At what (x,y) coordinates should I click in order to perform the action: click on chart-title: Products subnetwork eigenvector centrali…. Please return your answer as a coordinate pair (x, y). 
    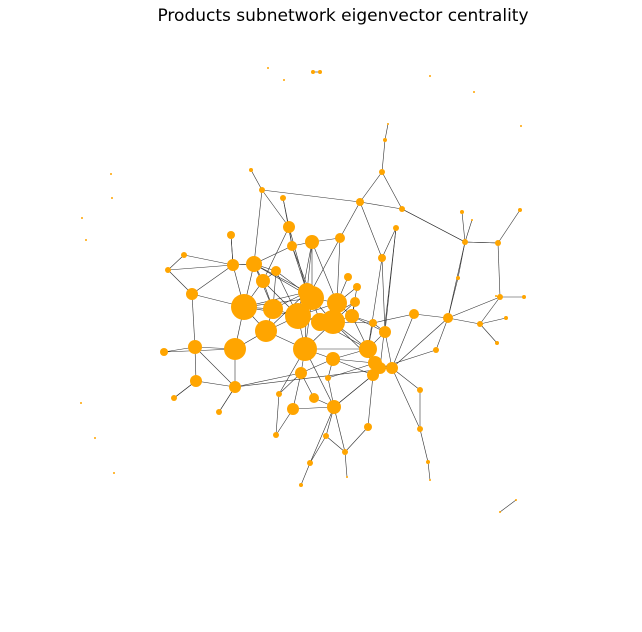
    Looking at the image, I should click on (342, 16).